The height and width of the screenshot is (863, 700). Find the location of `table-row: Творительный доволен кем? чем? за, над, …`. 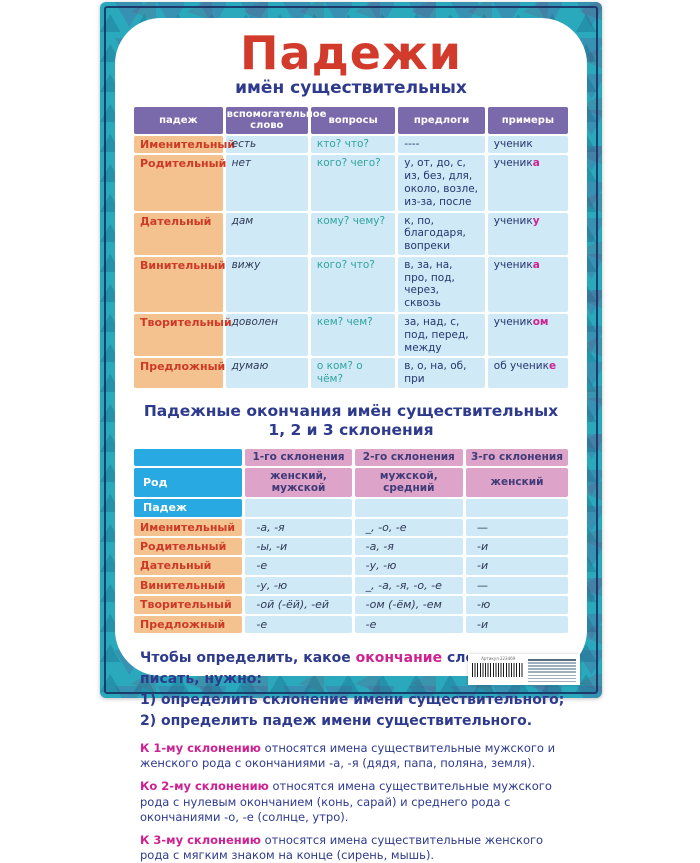

table-row: Творительный доволен кем? чем? за, над, … is located at coordinates (351, 335).